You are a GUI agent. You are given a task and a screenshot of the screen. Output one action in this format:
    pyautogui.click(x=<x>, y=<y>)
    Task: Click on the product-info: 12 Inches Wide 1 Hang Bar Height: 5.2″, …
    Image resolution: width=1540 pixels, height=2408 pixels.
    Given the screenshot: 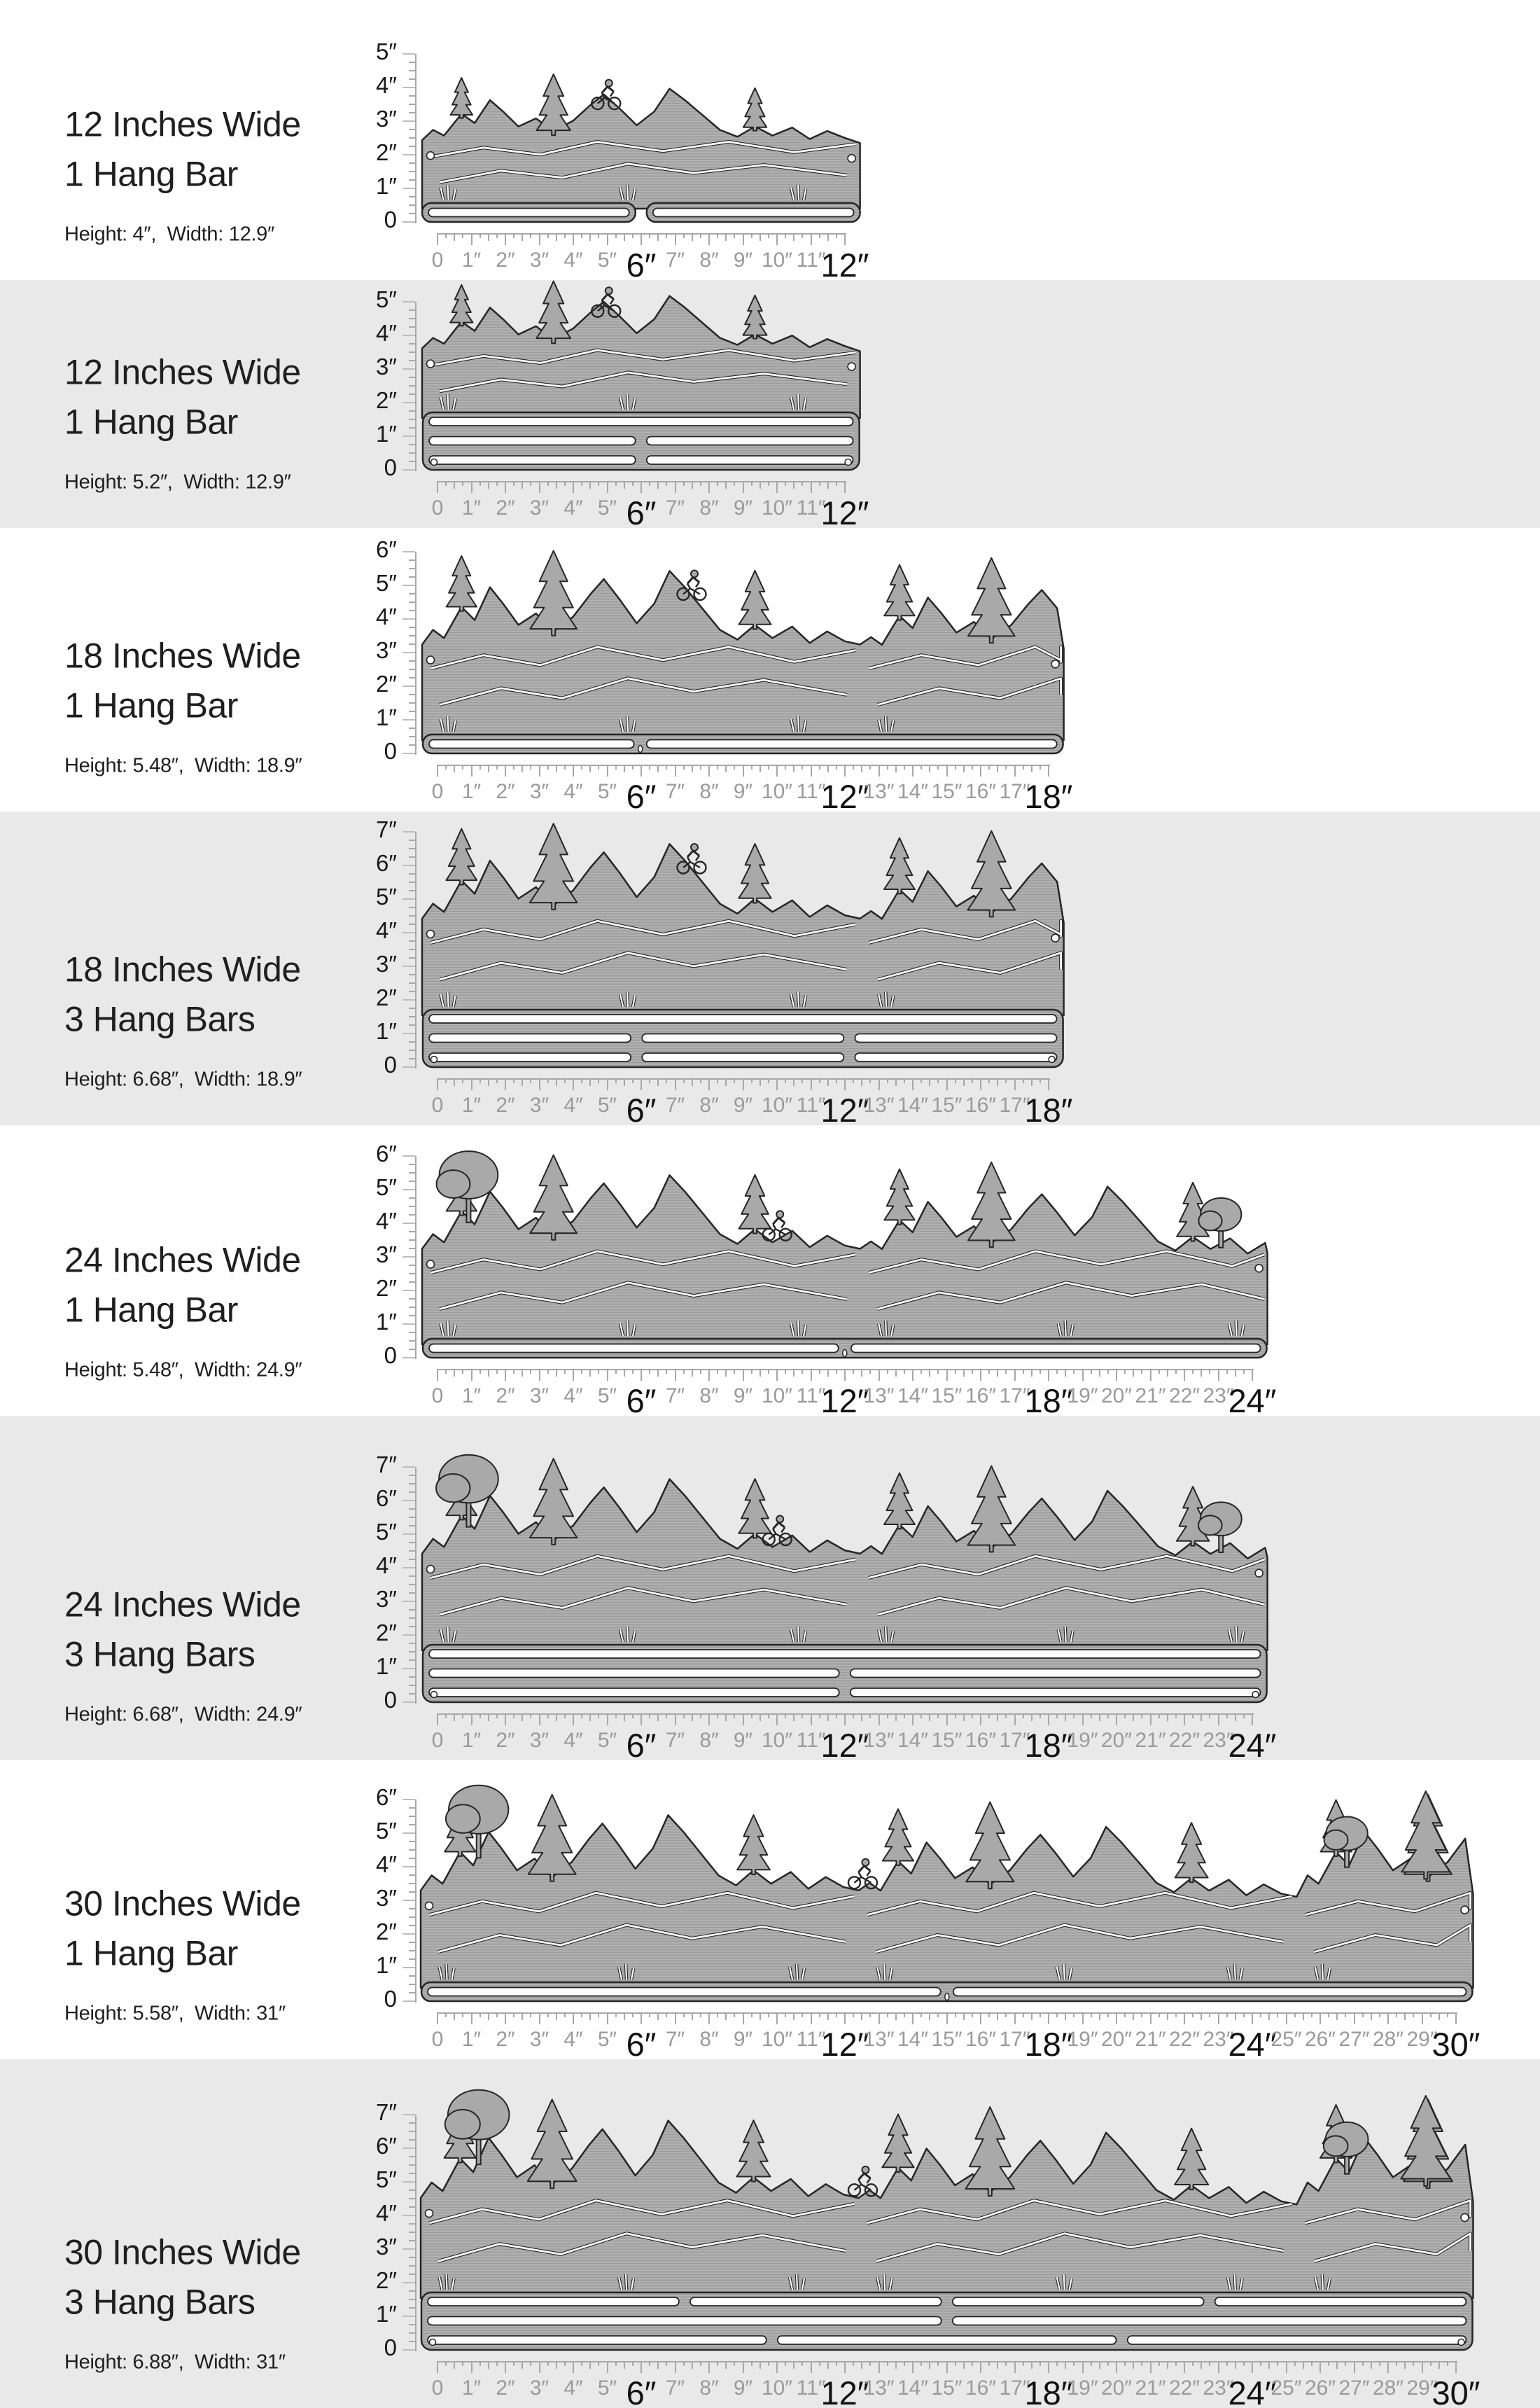 What is the action you would take?
    pyautogui.click(x=232, y=421)
    